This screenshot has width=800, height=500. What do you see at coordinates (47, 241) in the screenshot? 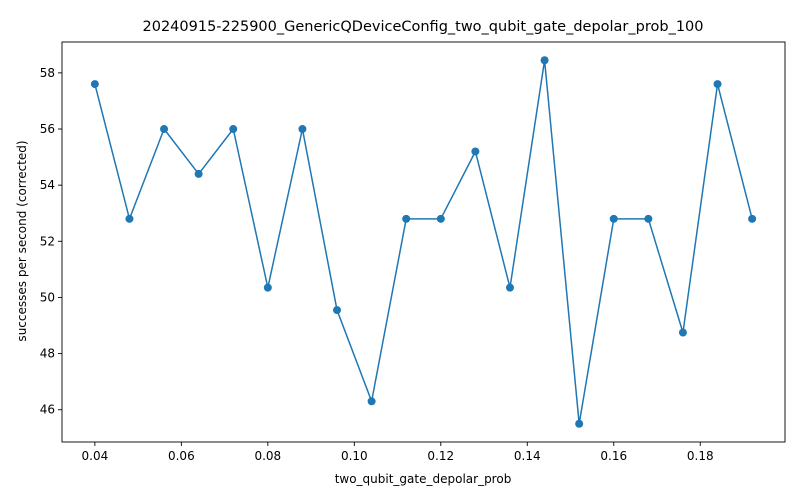
I see `y-tick-label: 52` at bounding box center [47, 241].